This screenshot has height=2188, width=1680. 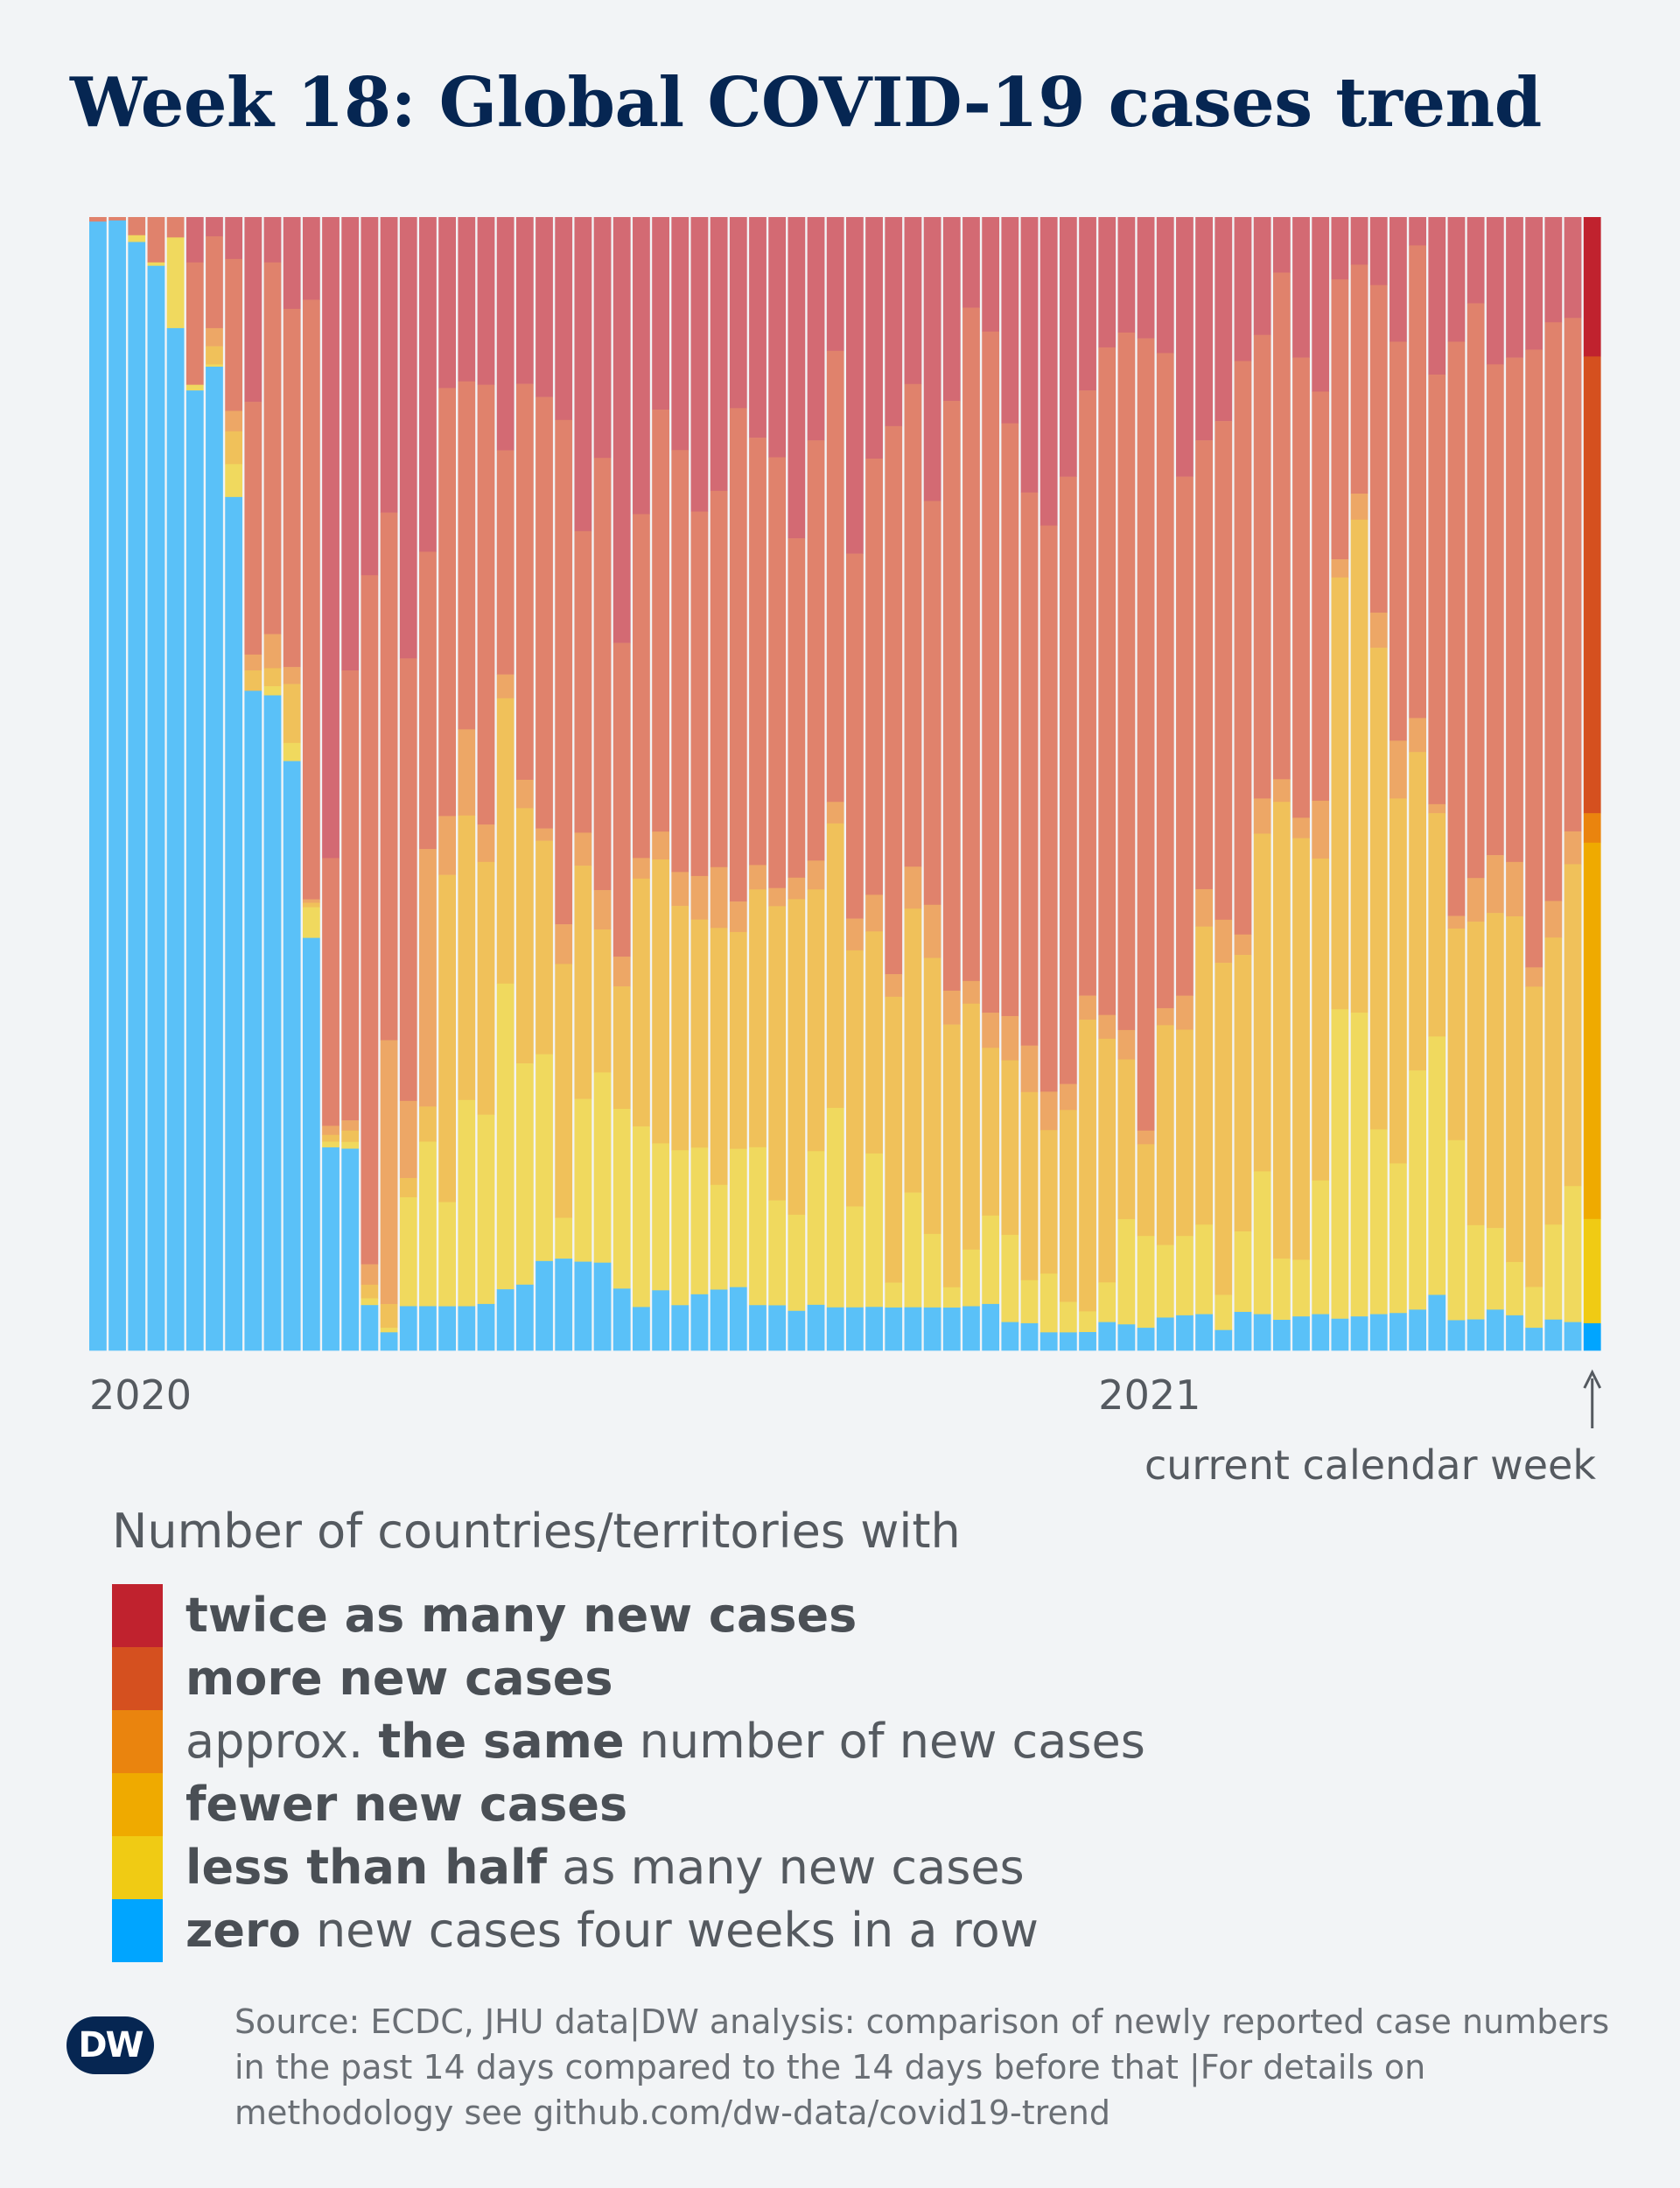 What do you see at coordinates (137, 1868) in the screenshot?
I see `legend-swatch` at bounding box center [137, 1868].